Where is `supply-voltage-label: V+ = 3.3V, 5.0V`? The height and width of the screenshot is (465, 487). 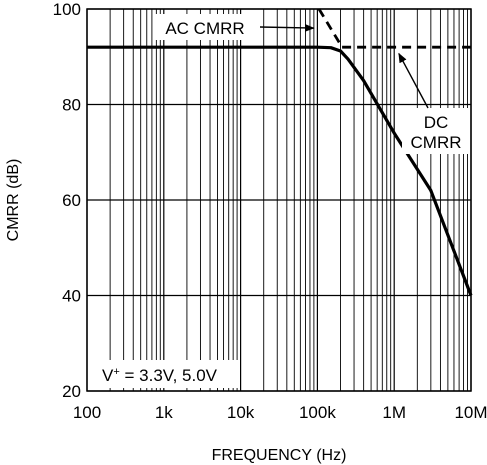 supply-voltage-label: V+ = 3.3V, 5.0V is located at coordinates (160, 375).